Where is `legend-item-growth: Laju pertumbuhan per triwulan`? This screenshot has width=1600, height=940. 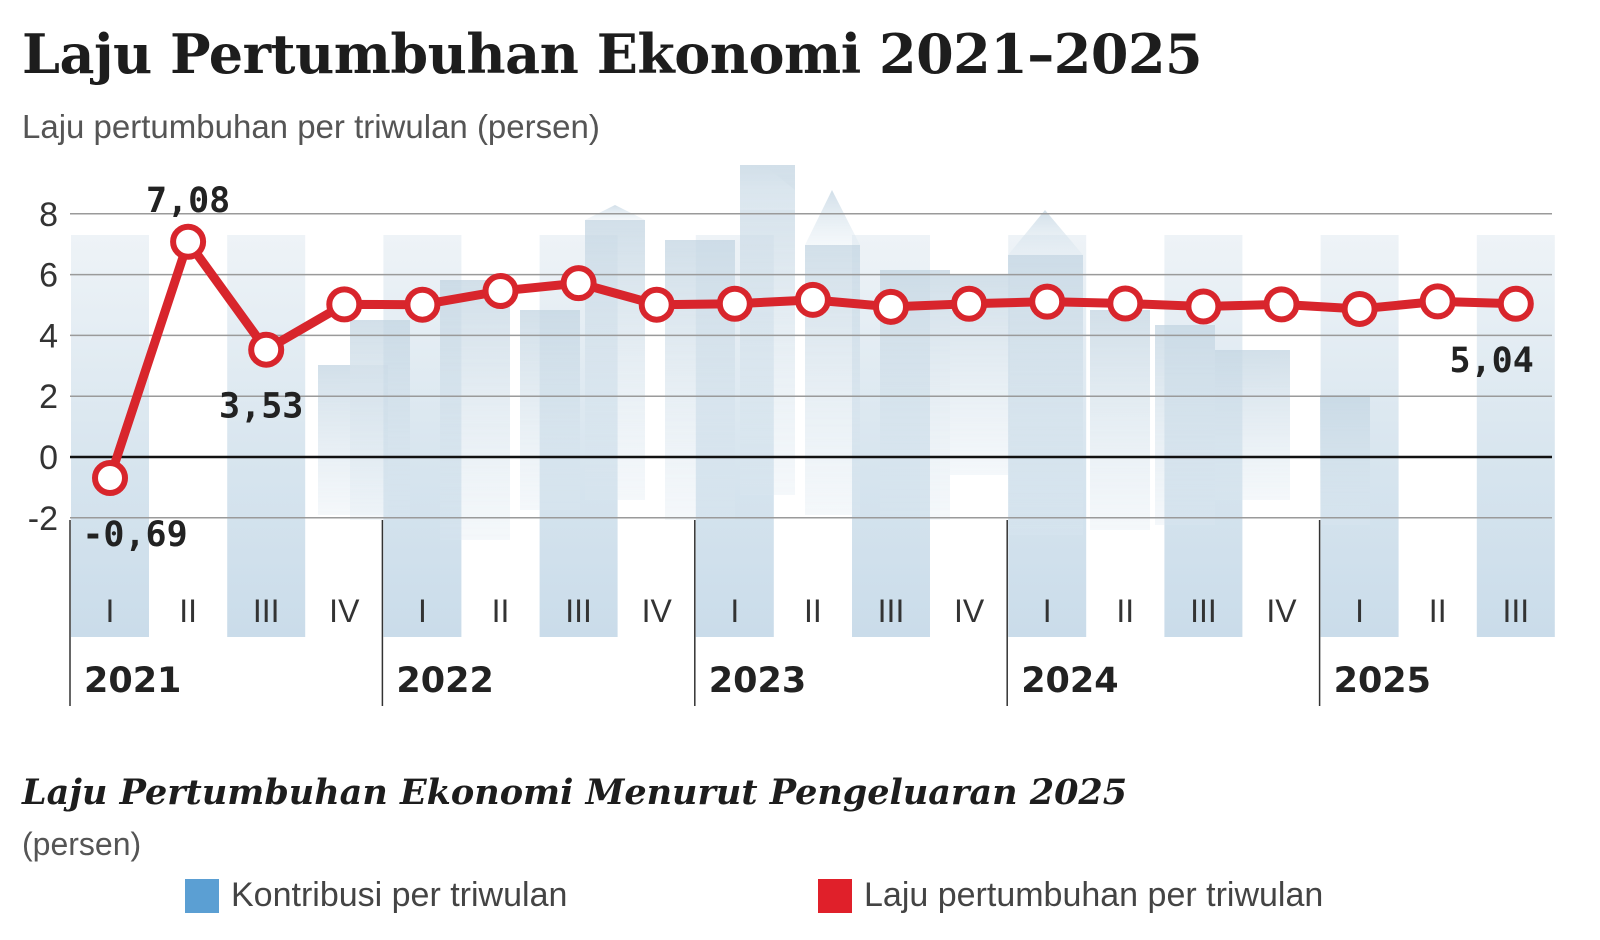
legend-item-growth: Laju pertumbuhan per triwulan is located at coordinates (1070, 895).